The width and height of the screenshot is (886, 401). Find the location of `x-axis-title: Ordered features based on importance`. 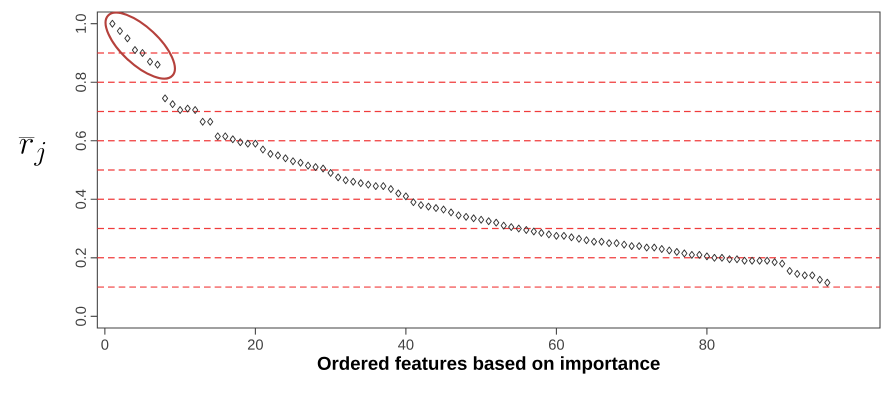

x-axis-title: Ordered features based on importance is located at coordinates (489, 365).